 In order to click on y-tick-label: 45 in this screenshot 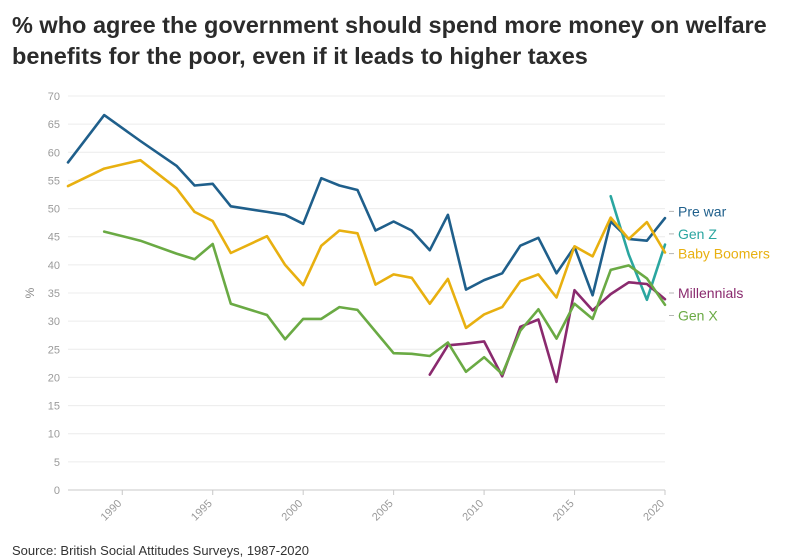, I will do `click(54, 238)`.